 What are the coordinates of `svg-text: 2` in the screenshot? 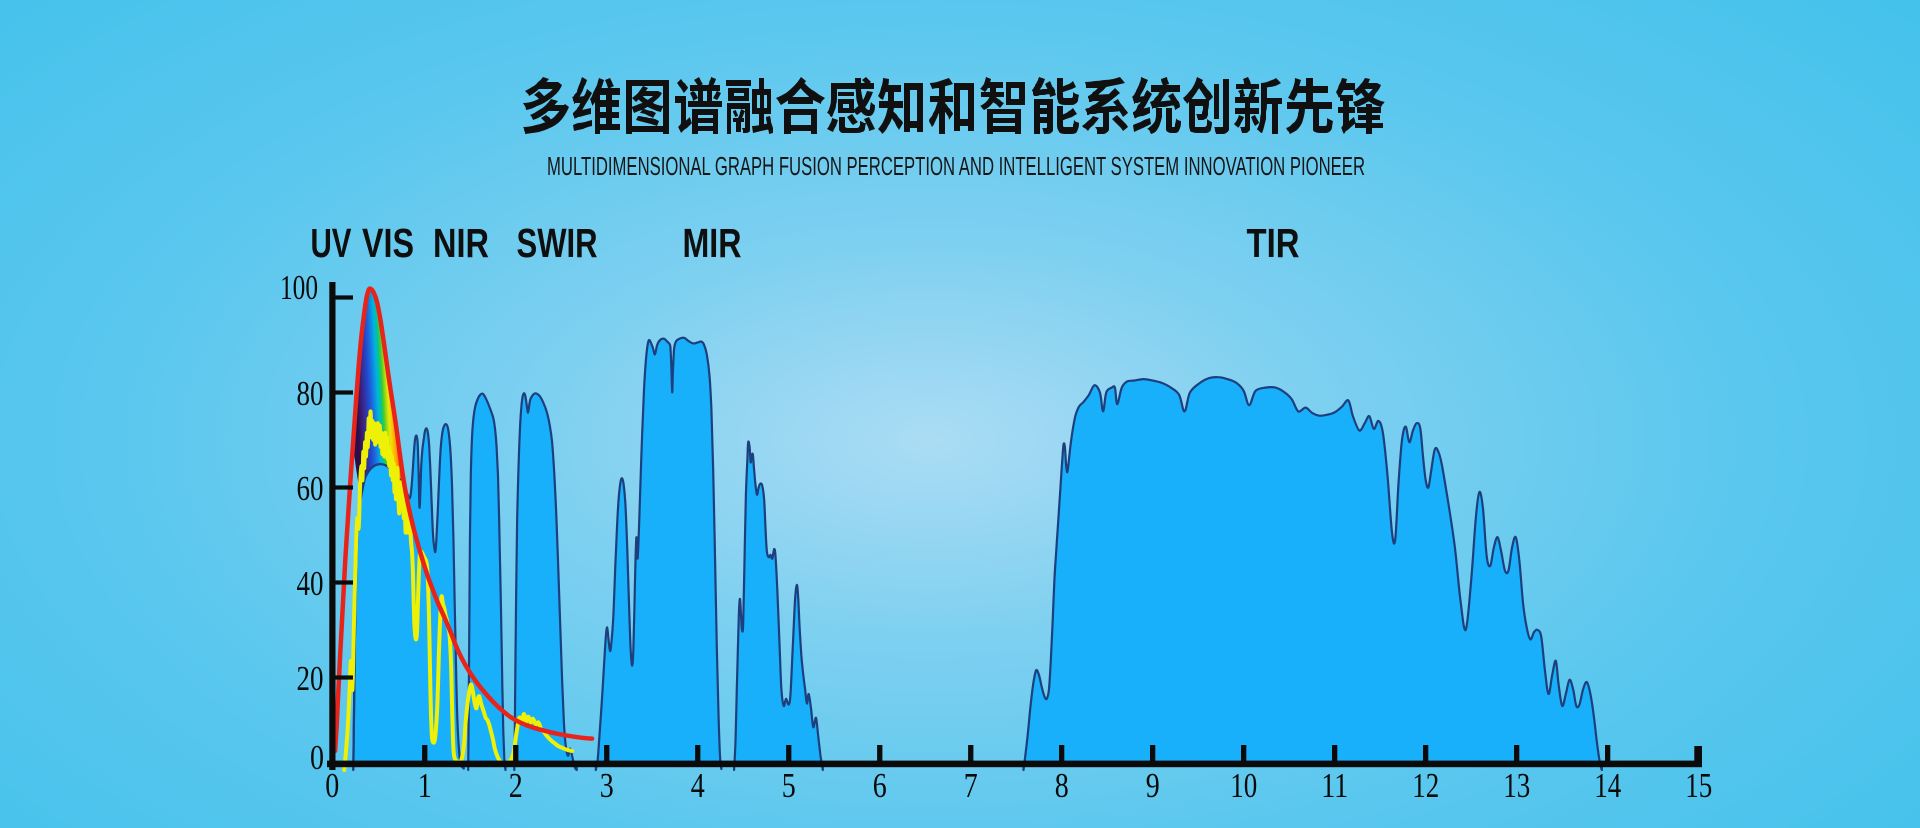 It's located at (516, 785).